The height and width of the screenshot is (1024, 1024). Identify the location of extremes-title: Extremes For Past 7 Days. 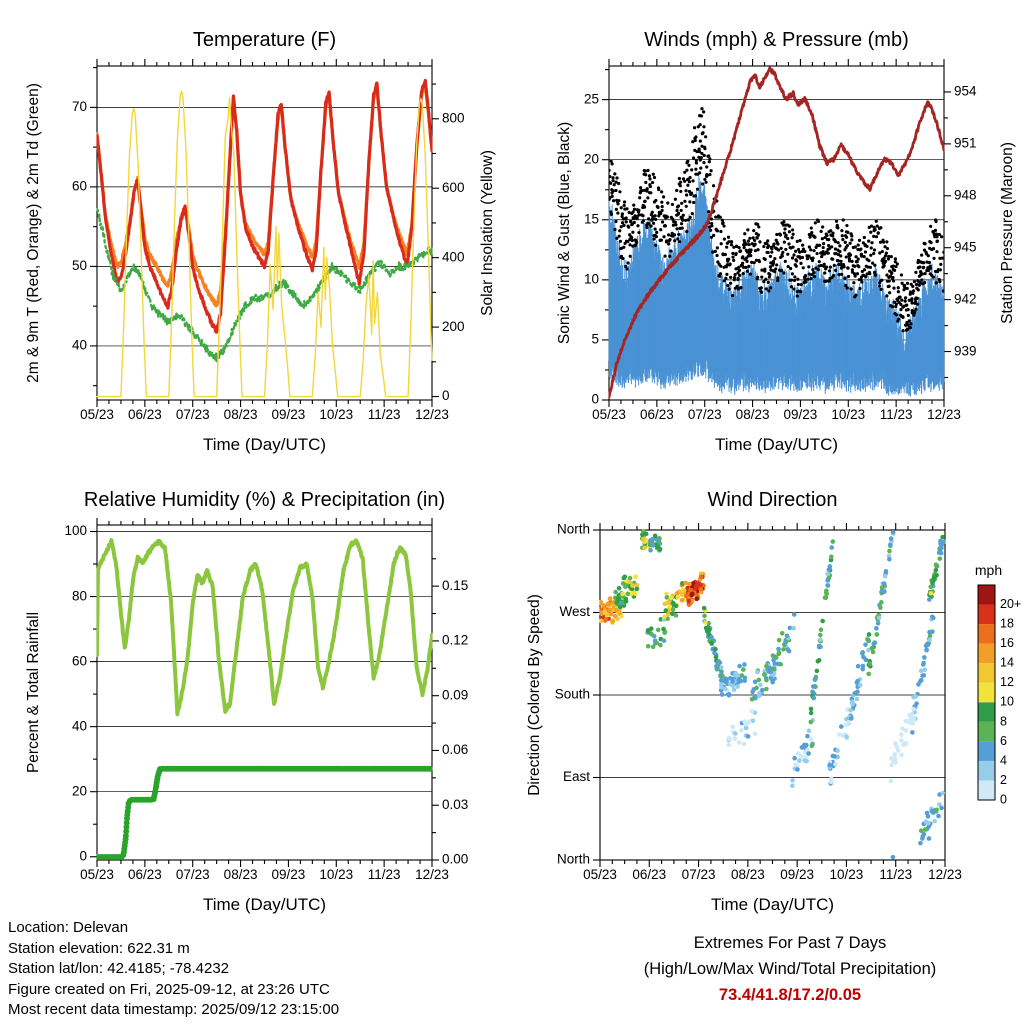
(790, 943).